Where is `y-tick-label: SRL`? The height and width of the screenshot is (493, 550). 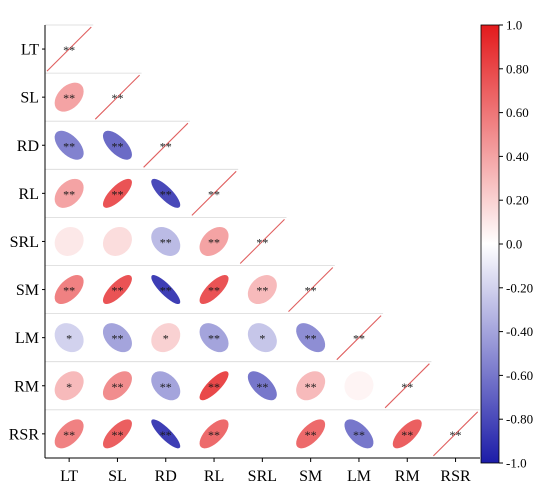
y-tick-label: SRL is located at coordinates (24, 242).